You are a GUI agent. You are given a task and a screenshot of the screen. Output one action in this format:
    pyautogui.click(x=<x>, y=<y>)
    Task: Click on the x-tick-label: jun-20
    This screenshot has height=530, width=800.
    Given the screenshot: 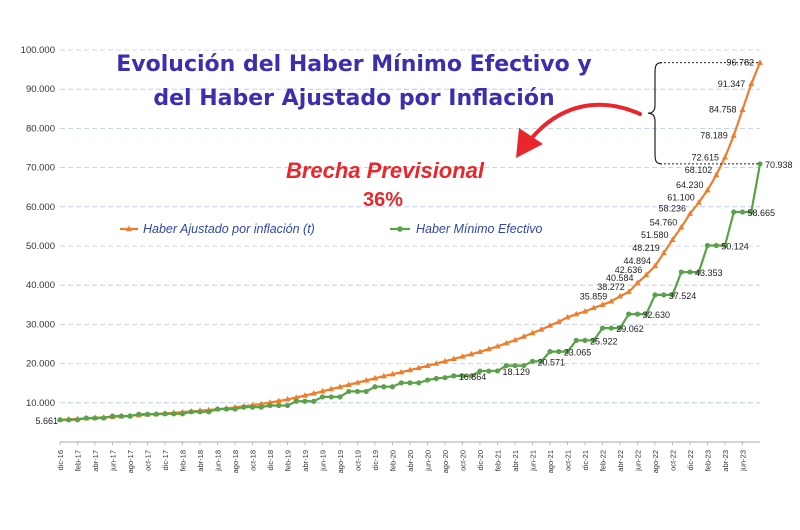 What is the action you would take?
    pyautogui.click(x=428, y=461)
    